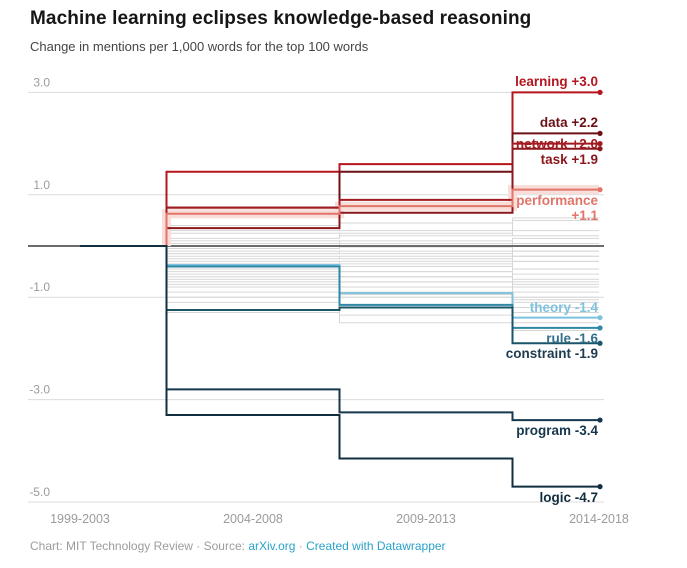 This screenshot has width=687, height=568. Describe the element at coordinates (39, 390) in the screenshot. I see `y-tick-label: -3.0` at that location.